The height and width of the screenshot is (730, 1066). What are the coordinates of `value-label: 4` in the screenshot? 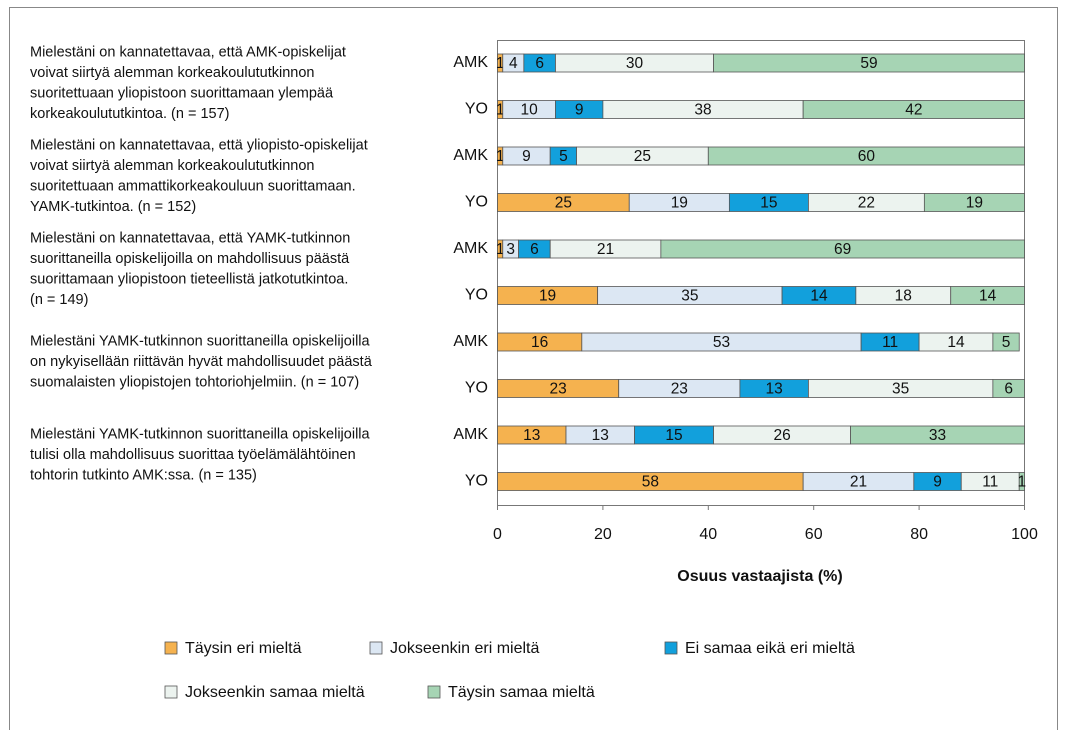 It's located at (513, 63).